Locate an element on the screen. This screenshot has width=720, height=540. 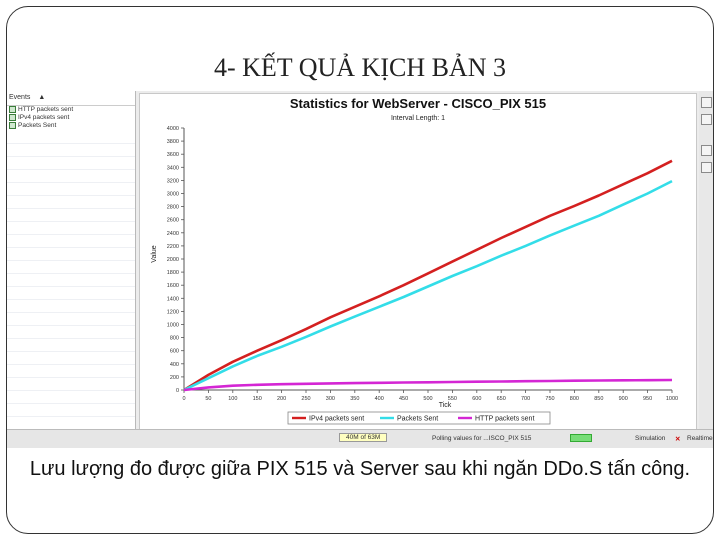
x-tick-label: 650 is located at coordinates (501, 399).